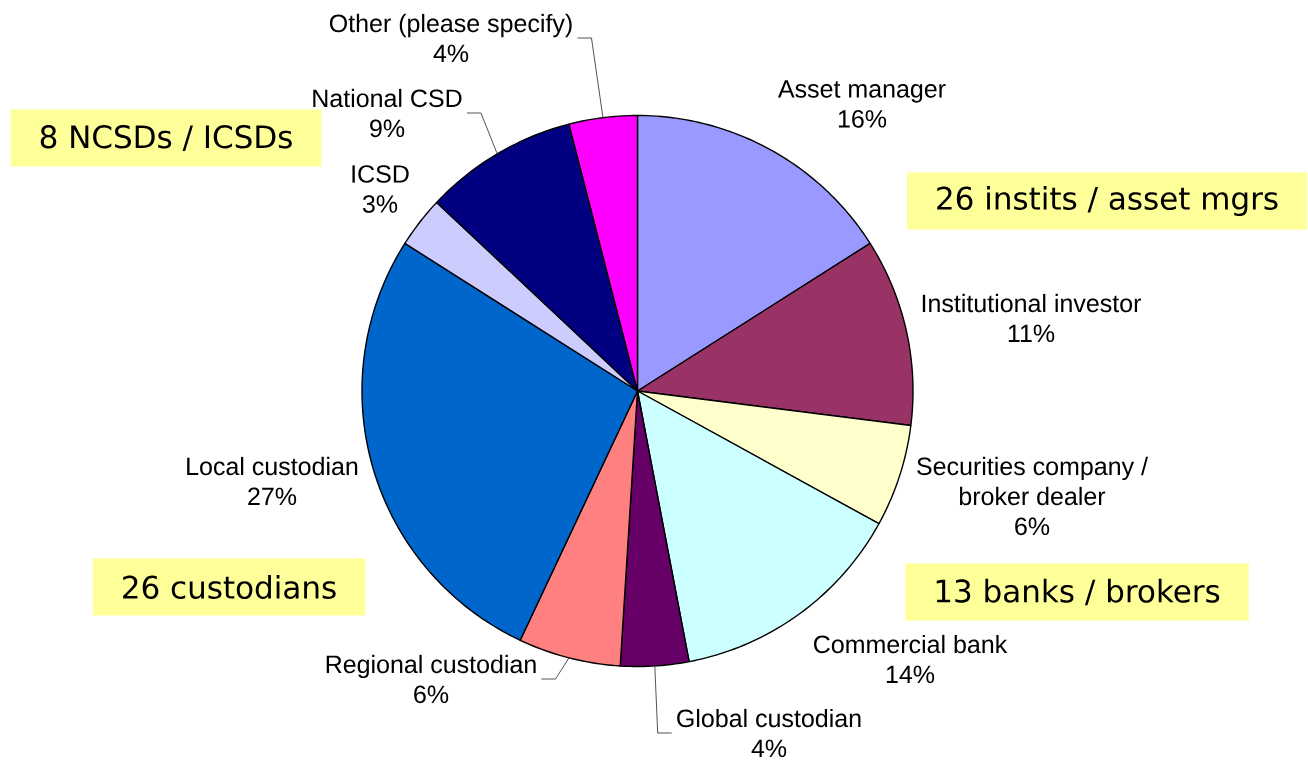  Describe the element at coordinates (166, 138) in the screenshot. I see `text: 8 NCSDs / ICSDs` at that location.